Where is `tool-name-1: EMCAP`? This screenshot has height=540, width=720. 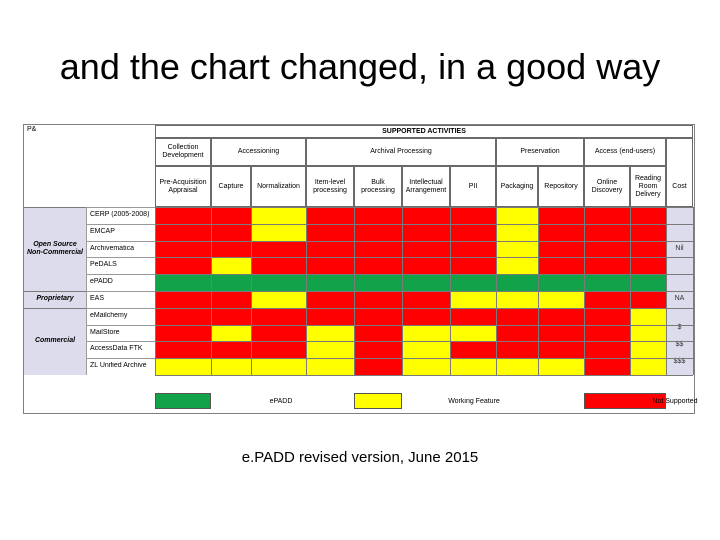 tool-name-1: EMCAP is located at coordinates (102, 231).